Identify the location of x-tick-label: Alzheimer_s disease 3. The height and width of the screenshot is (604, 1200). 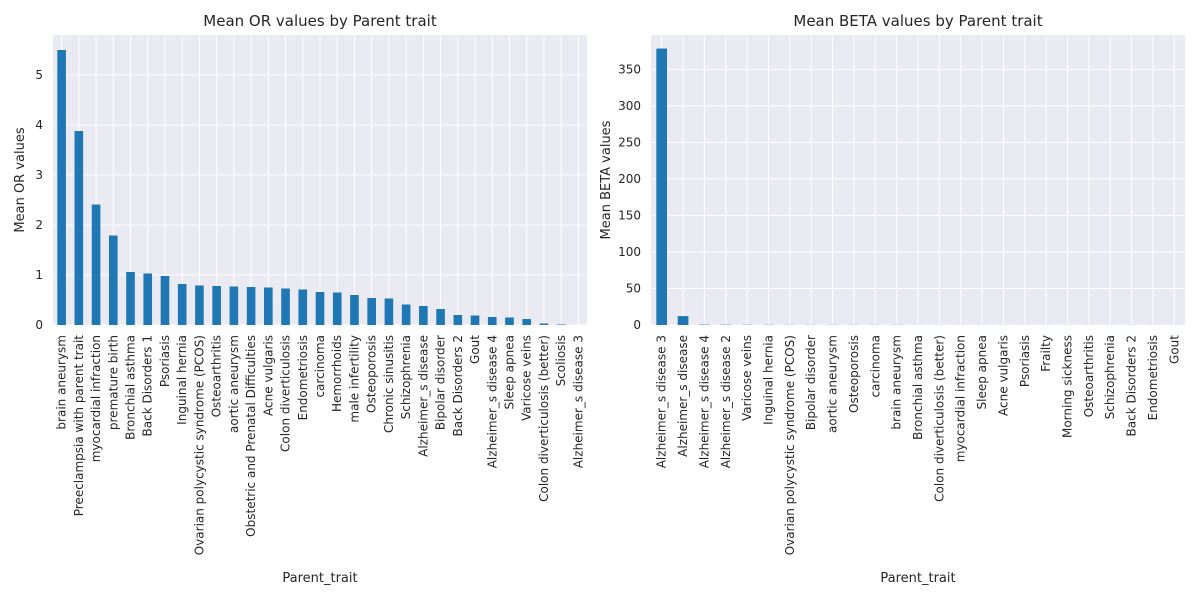
(578, 401).